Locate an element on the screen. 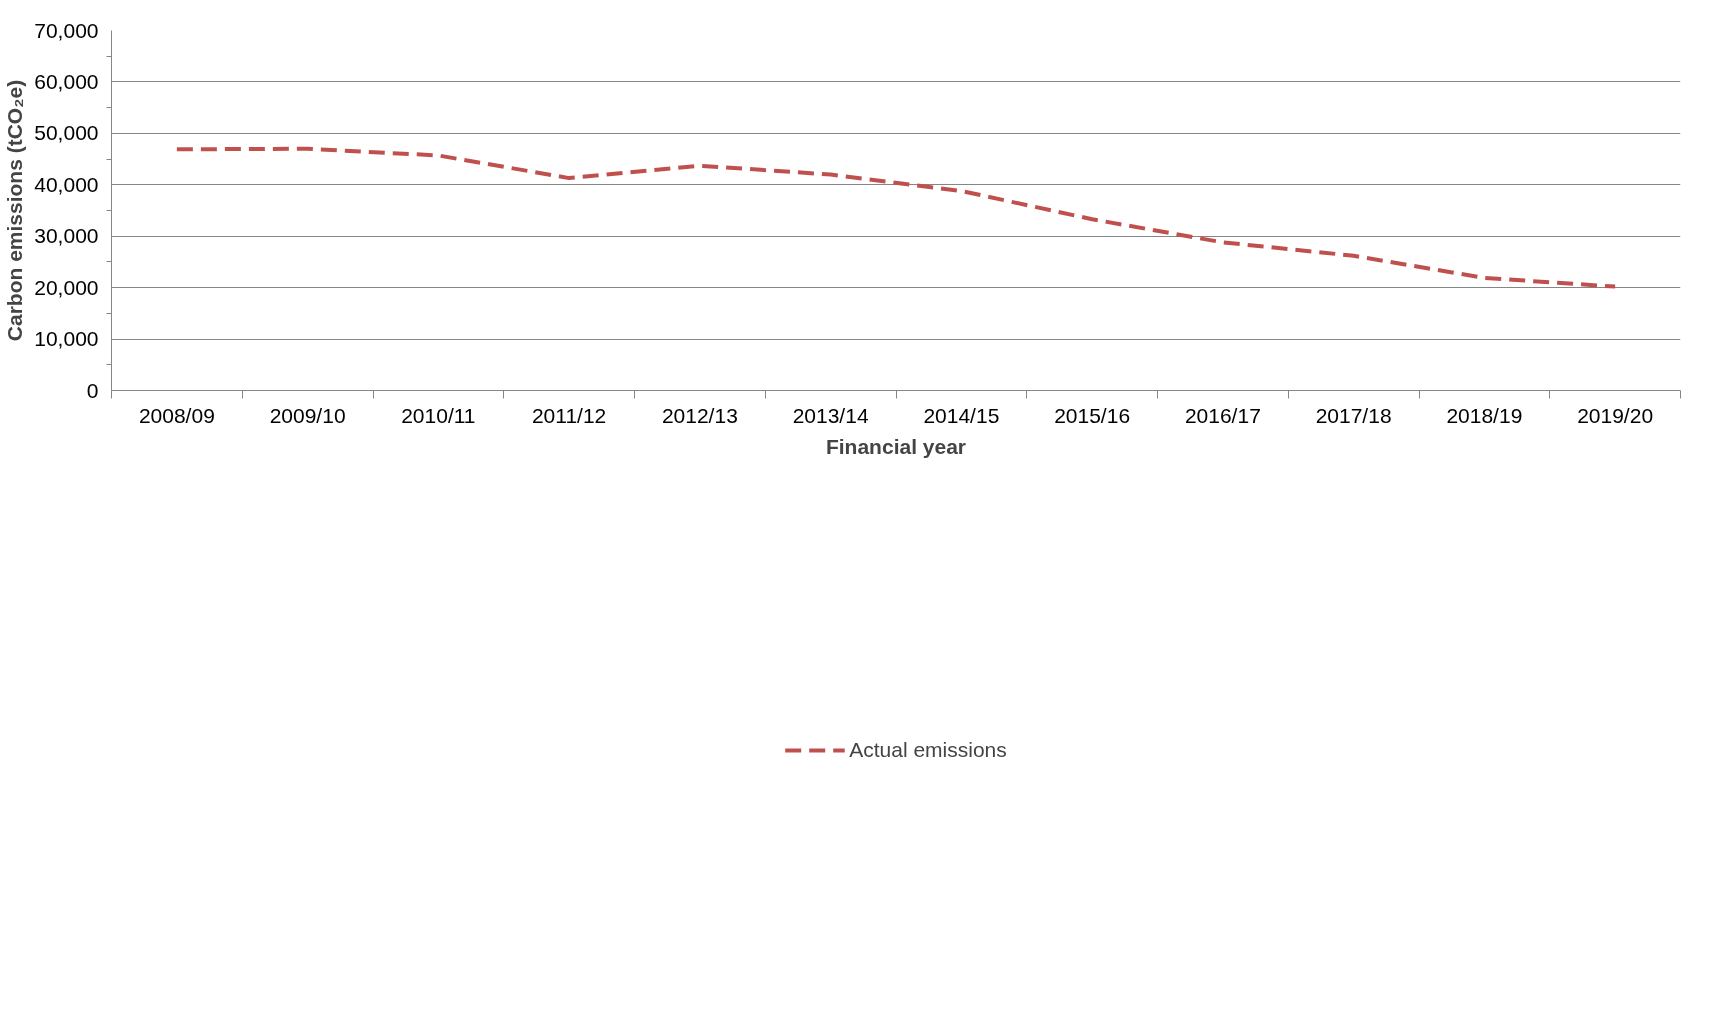 The height and width of the screenshot is (1024, 1731). y-axis-title: Carbon emissions (tCO₂e) is located at coordinates (15, 210).